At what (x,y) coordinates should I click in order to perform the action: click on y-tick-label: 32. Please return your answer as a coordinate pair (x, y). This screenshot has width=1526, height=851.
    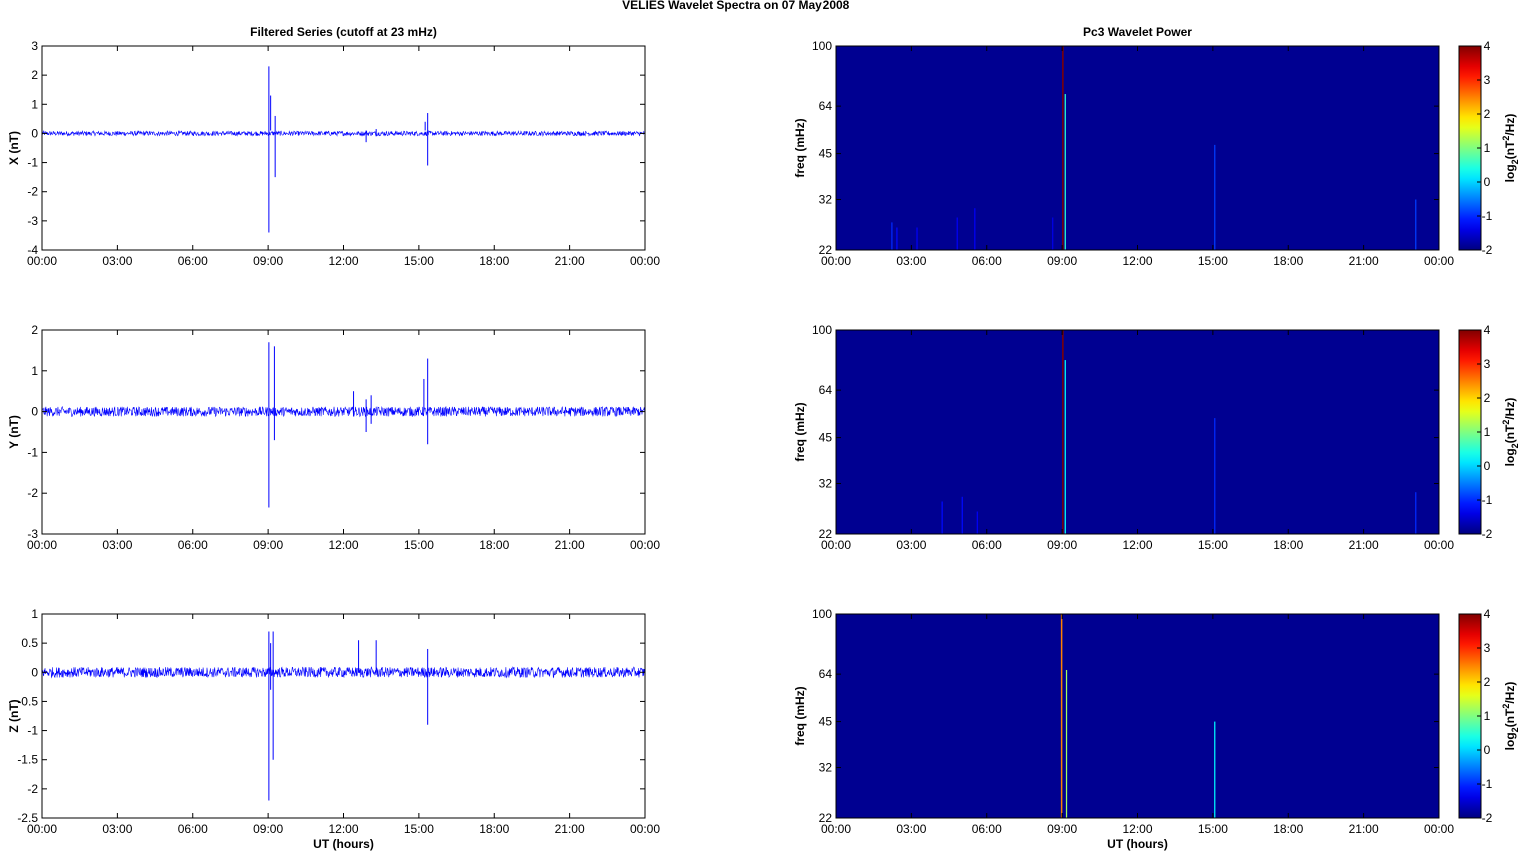
    Looking at the image, I should click on (826, 484).